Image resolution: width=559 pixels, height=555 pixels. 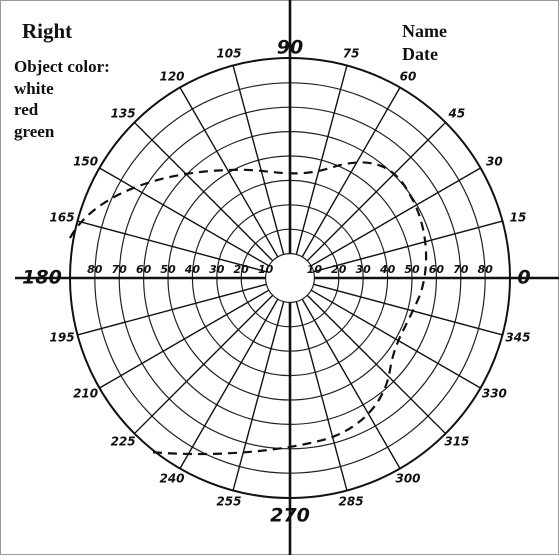 What do you see at coordinates (351, 502) in the screenshot?
I see `meridian-label: 285` at bounding box center [351, 502].